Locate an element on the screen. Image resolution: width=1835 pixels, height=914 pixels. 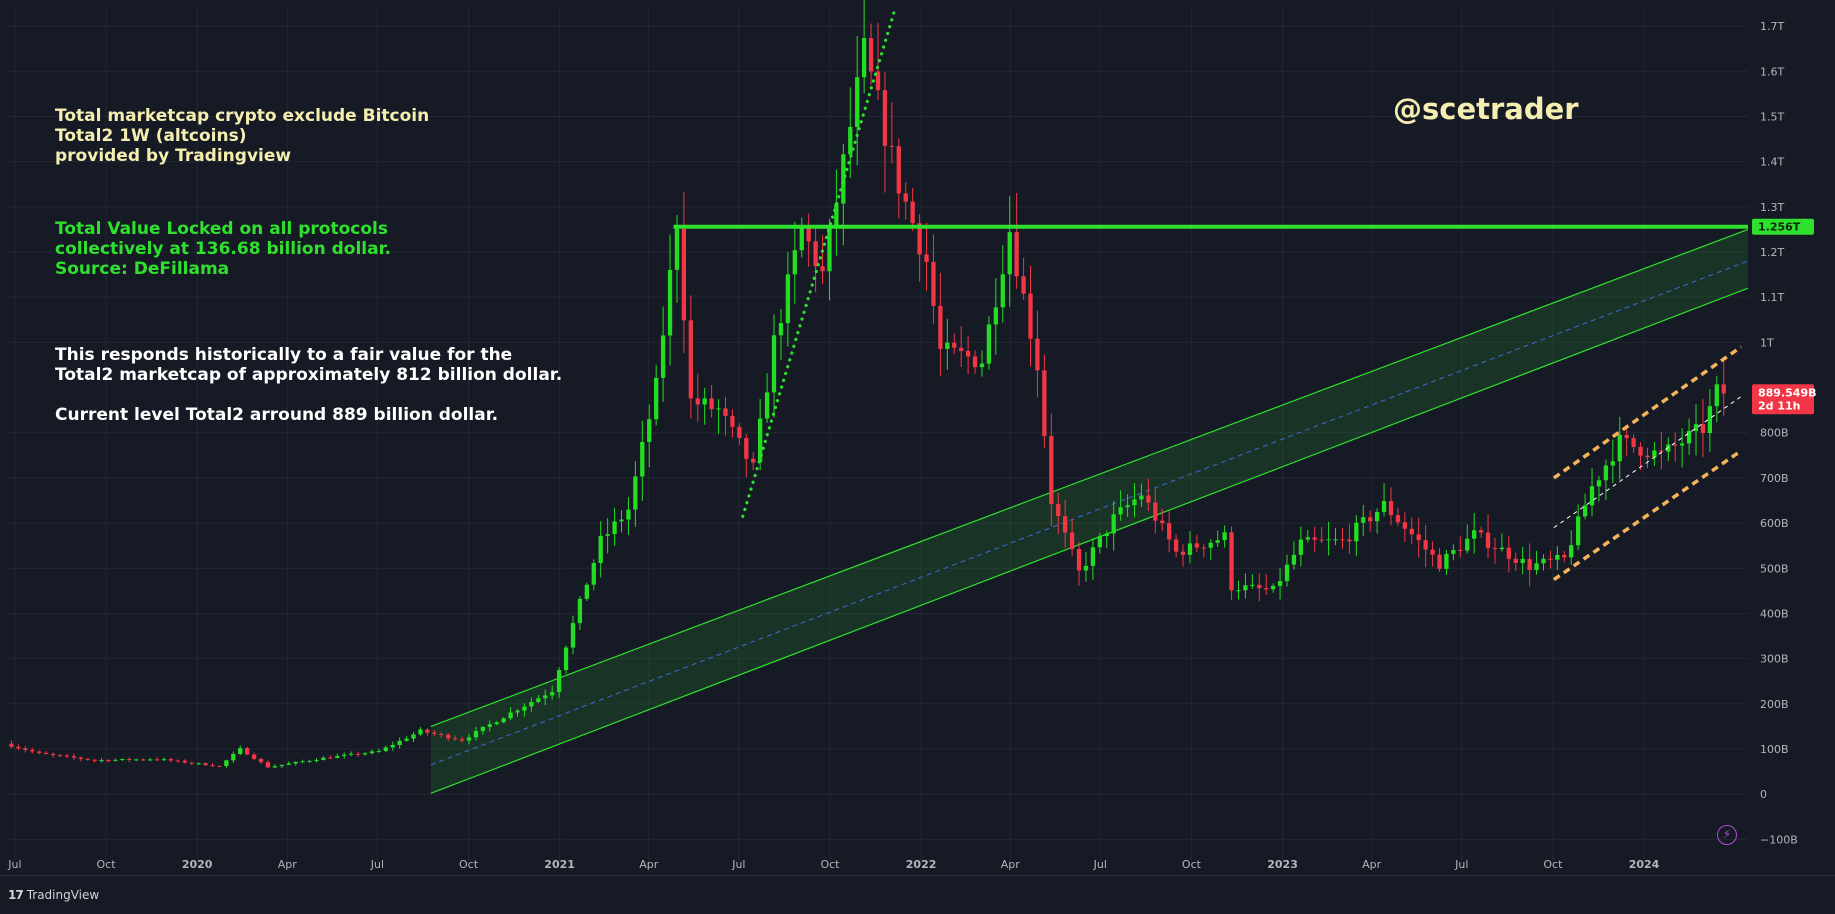
resistance-price-label is located at coordinates (1783, 226).